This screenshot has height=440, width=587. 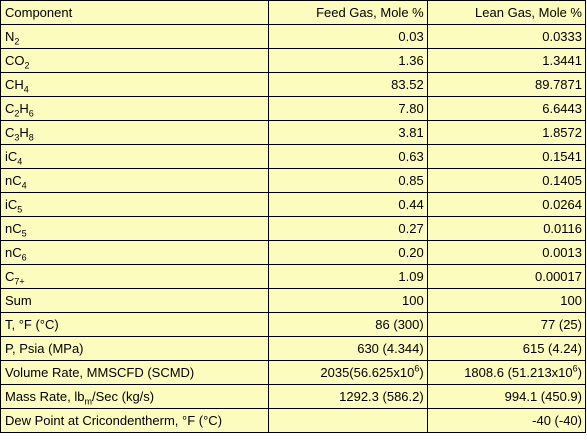 What do you see at coordinates (135, 36) in the screenshot?
I see `component-cell: N2` at bounding box center [135, 36].